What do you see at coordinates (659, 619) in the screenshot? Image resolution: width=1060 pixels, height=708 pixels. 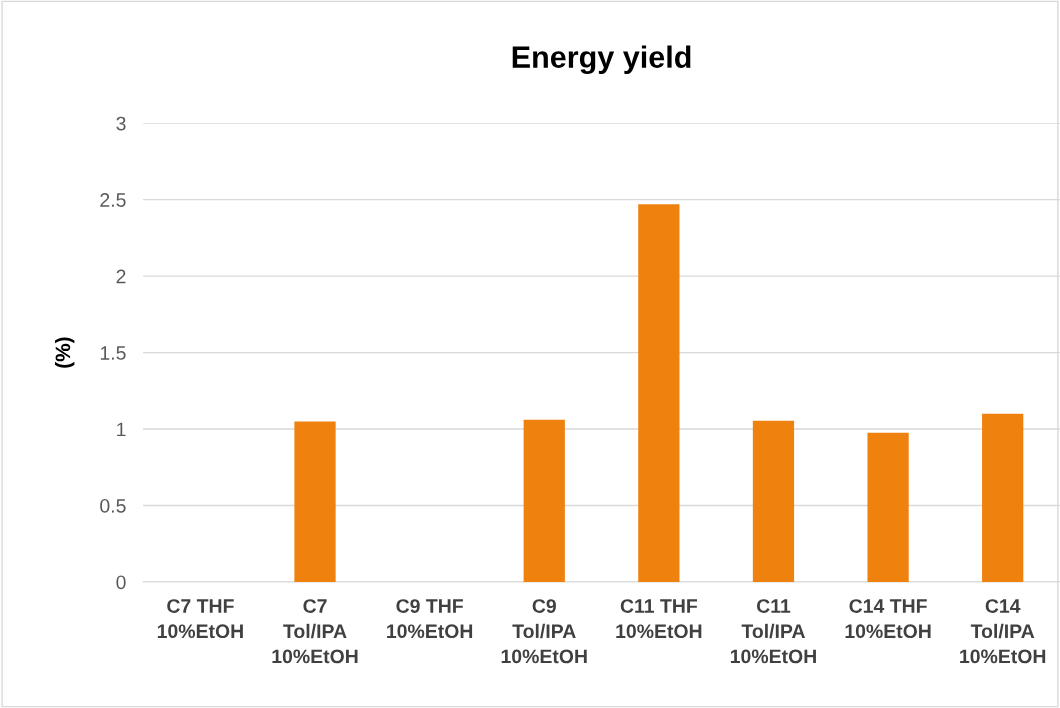 I see `x-tick-label: C11 THF 10%EtOH` at bounding box center [659, 619].